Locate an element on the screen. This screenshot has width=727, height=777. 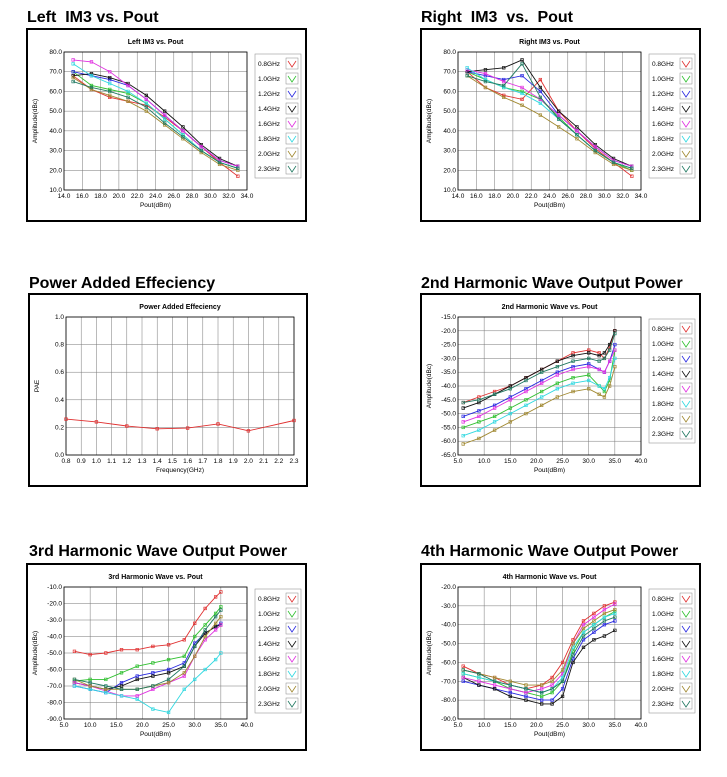
grid is located at coordinates (180, 386).